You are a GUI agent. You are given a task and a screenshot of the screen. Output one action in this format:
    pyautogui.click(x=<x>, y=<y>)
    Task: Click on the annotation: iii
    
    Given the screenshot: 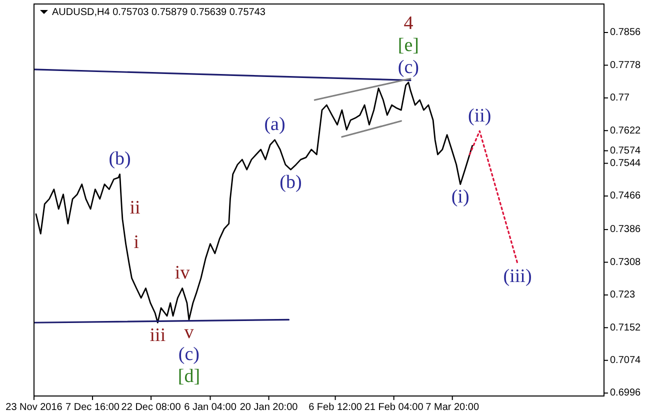 What is the action you would take?
    pyautogui.click(x=158, y=335)
    